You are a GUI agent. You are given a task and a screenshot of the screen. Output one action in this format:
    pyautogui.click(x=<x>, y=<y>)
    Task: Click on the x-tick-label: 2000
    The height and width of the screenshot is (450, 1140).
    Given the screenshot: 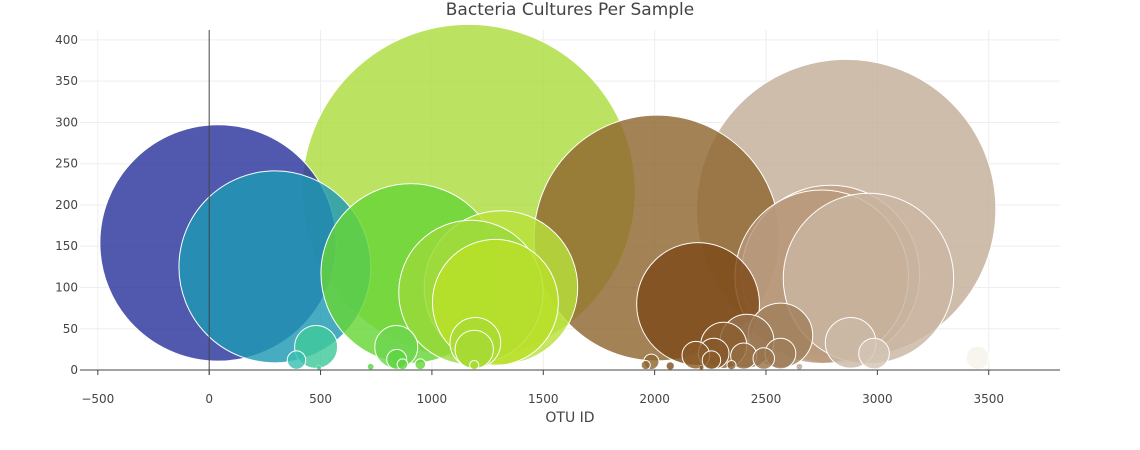 What is the action you would take?
    pyautogui.click(x=654, y=399)
    